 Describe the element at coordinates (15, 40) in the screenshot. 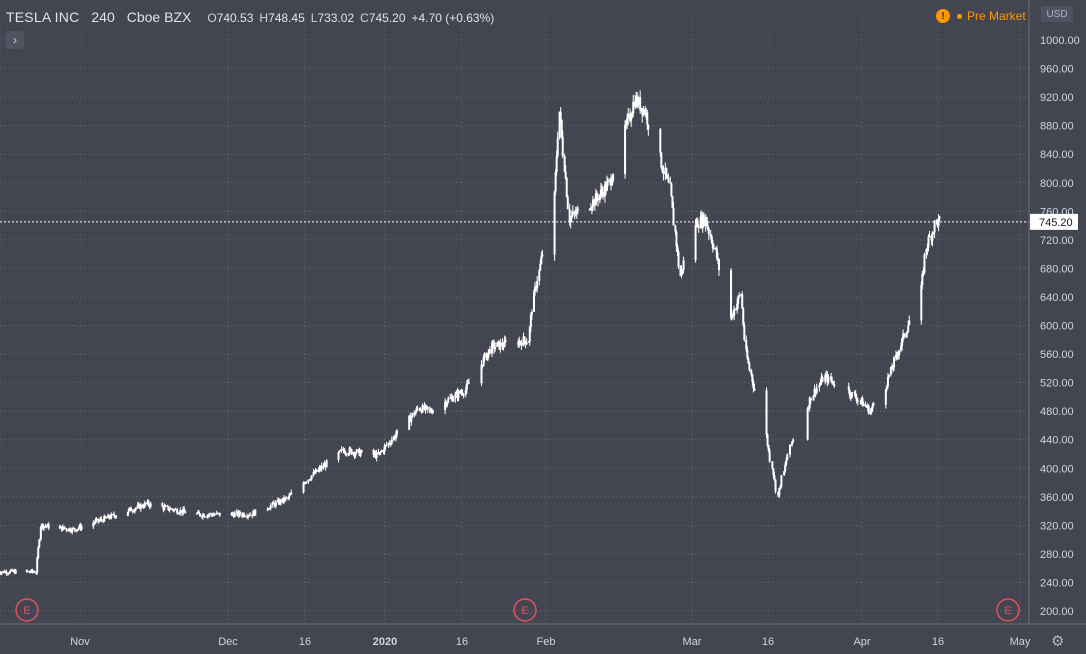

I see `collapse-legend-button: ›` at that location.